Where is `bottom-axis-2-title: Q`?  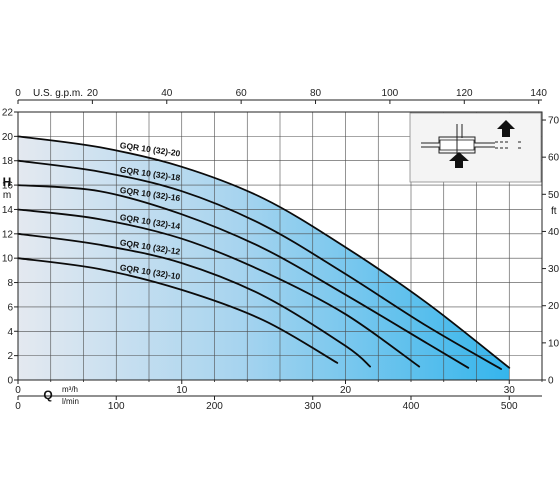
bottom-axis-2-title: Q is located at coordinates (47, 395).